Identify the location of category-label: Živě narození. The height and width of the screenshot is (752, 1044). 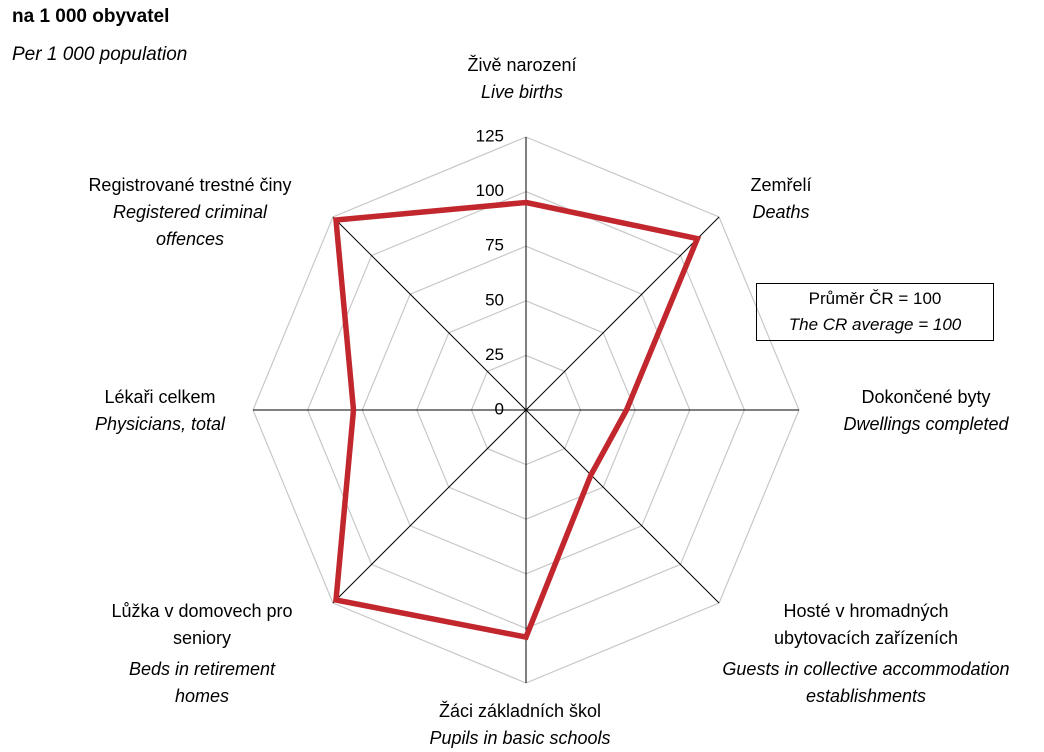
(522, 65).